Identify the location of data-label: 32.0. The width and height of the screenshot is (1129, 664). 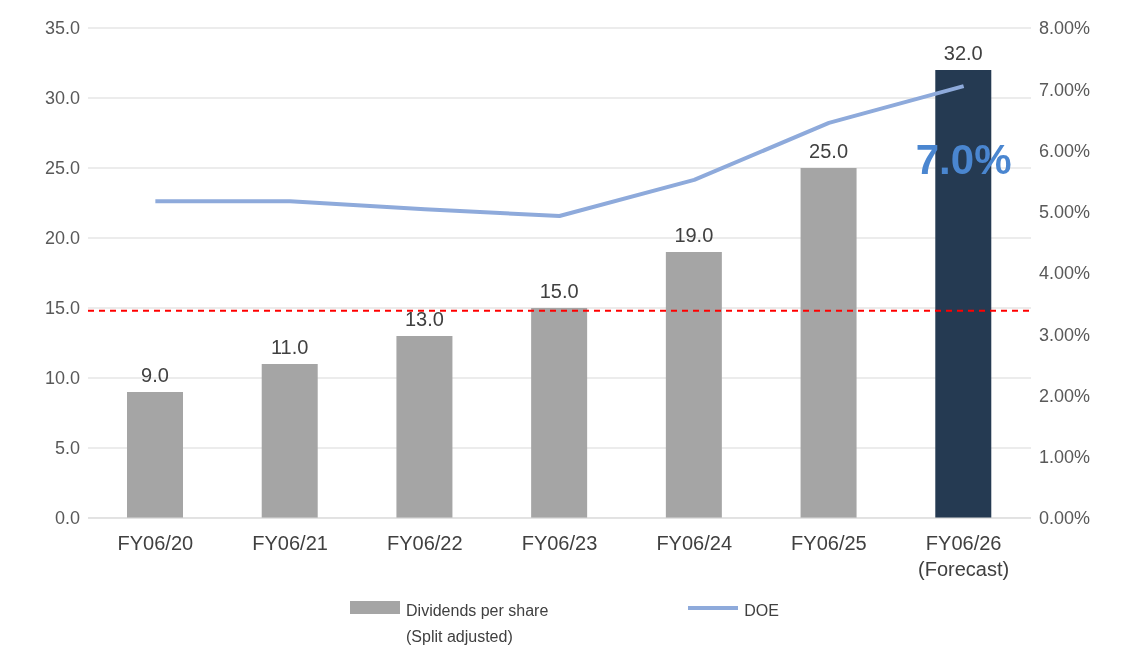
(963, 53).